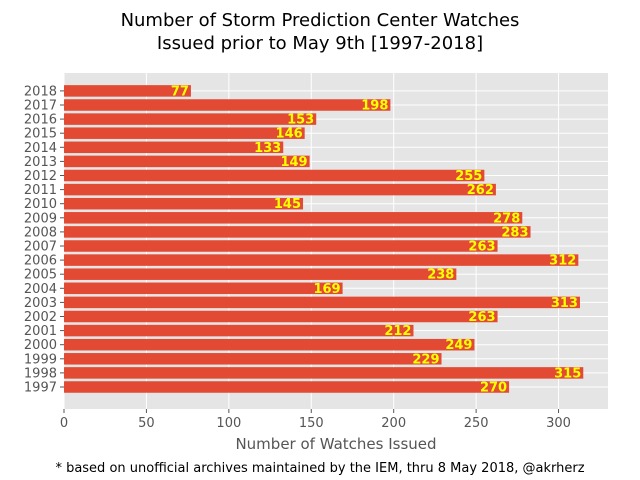  What do you see at coordinates (311, 423) in the screenshot?
I see `x-tick-label: 150` at bounding box center [311, 423].